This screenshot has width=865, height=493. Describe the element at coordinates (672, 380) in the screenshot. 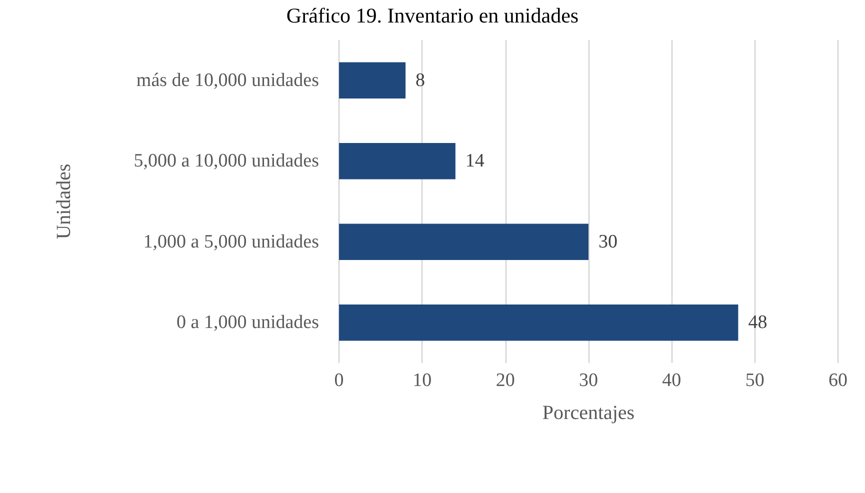

I see `x-tick-label: 40` at that location.